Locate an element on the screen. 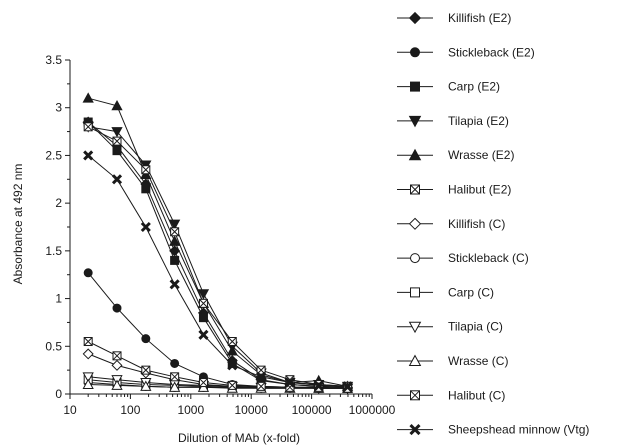 Image resolution: width=621 pixels, height=446 pixels. y-tick-label: 2.5 is located at coordinates (53, 155).